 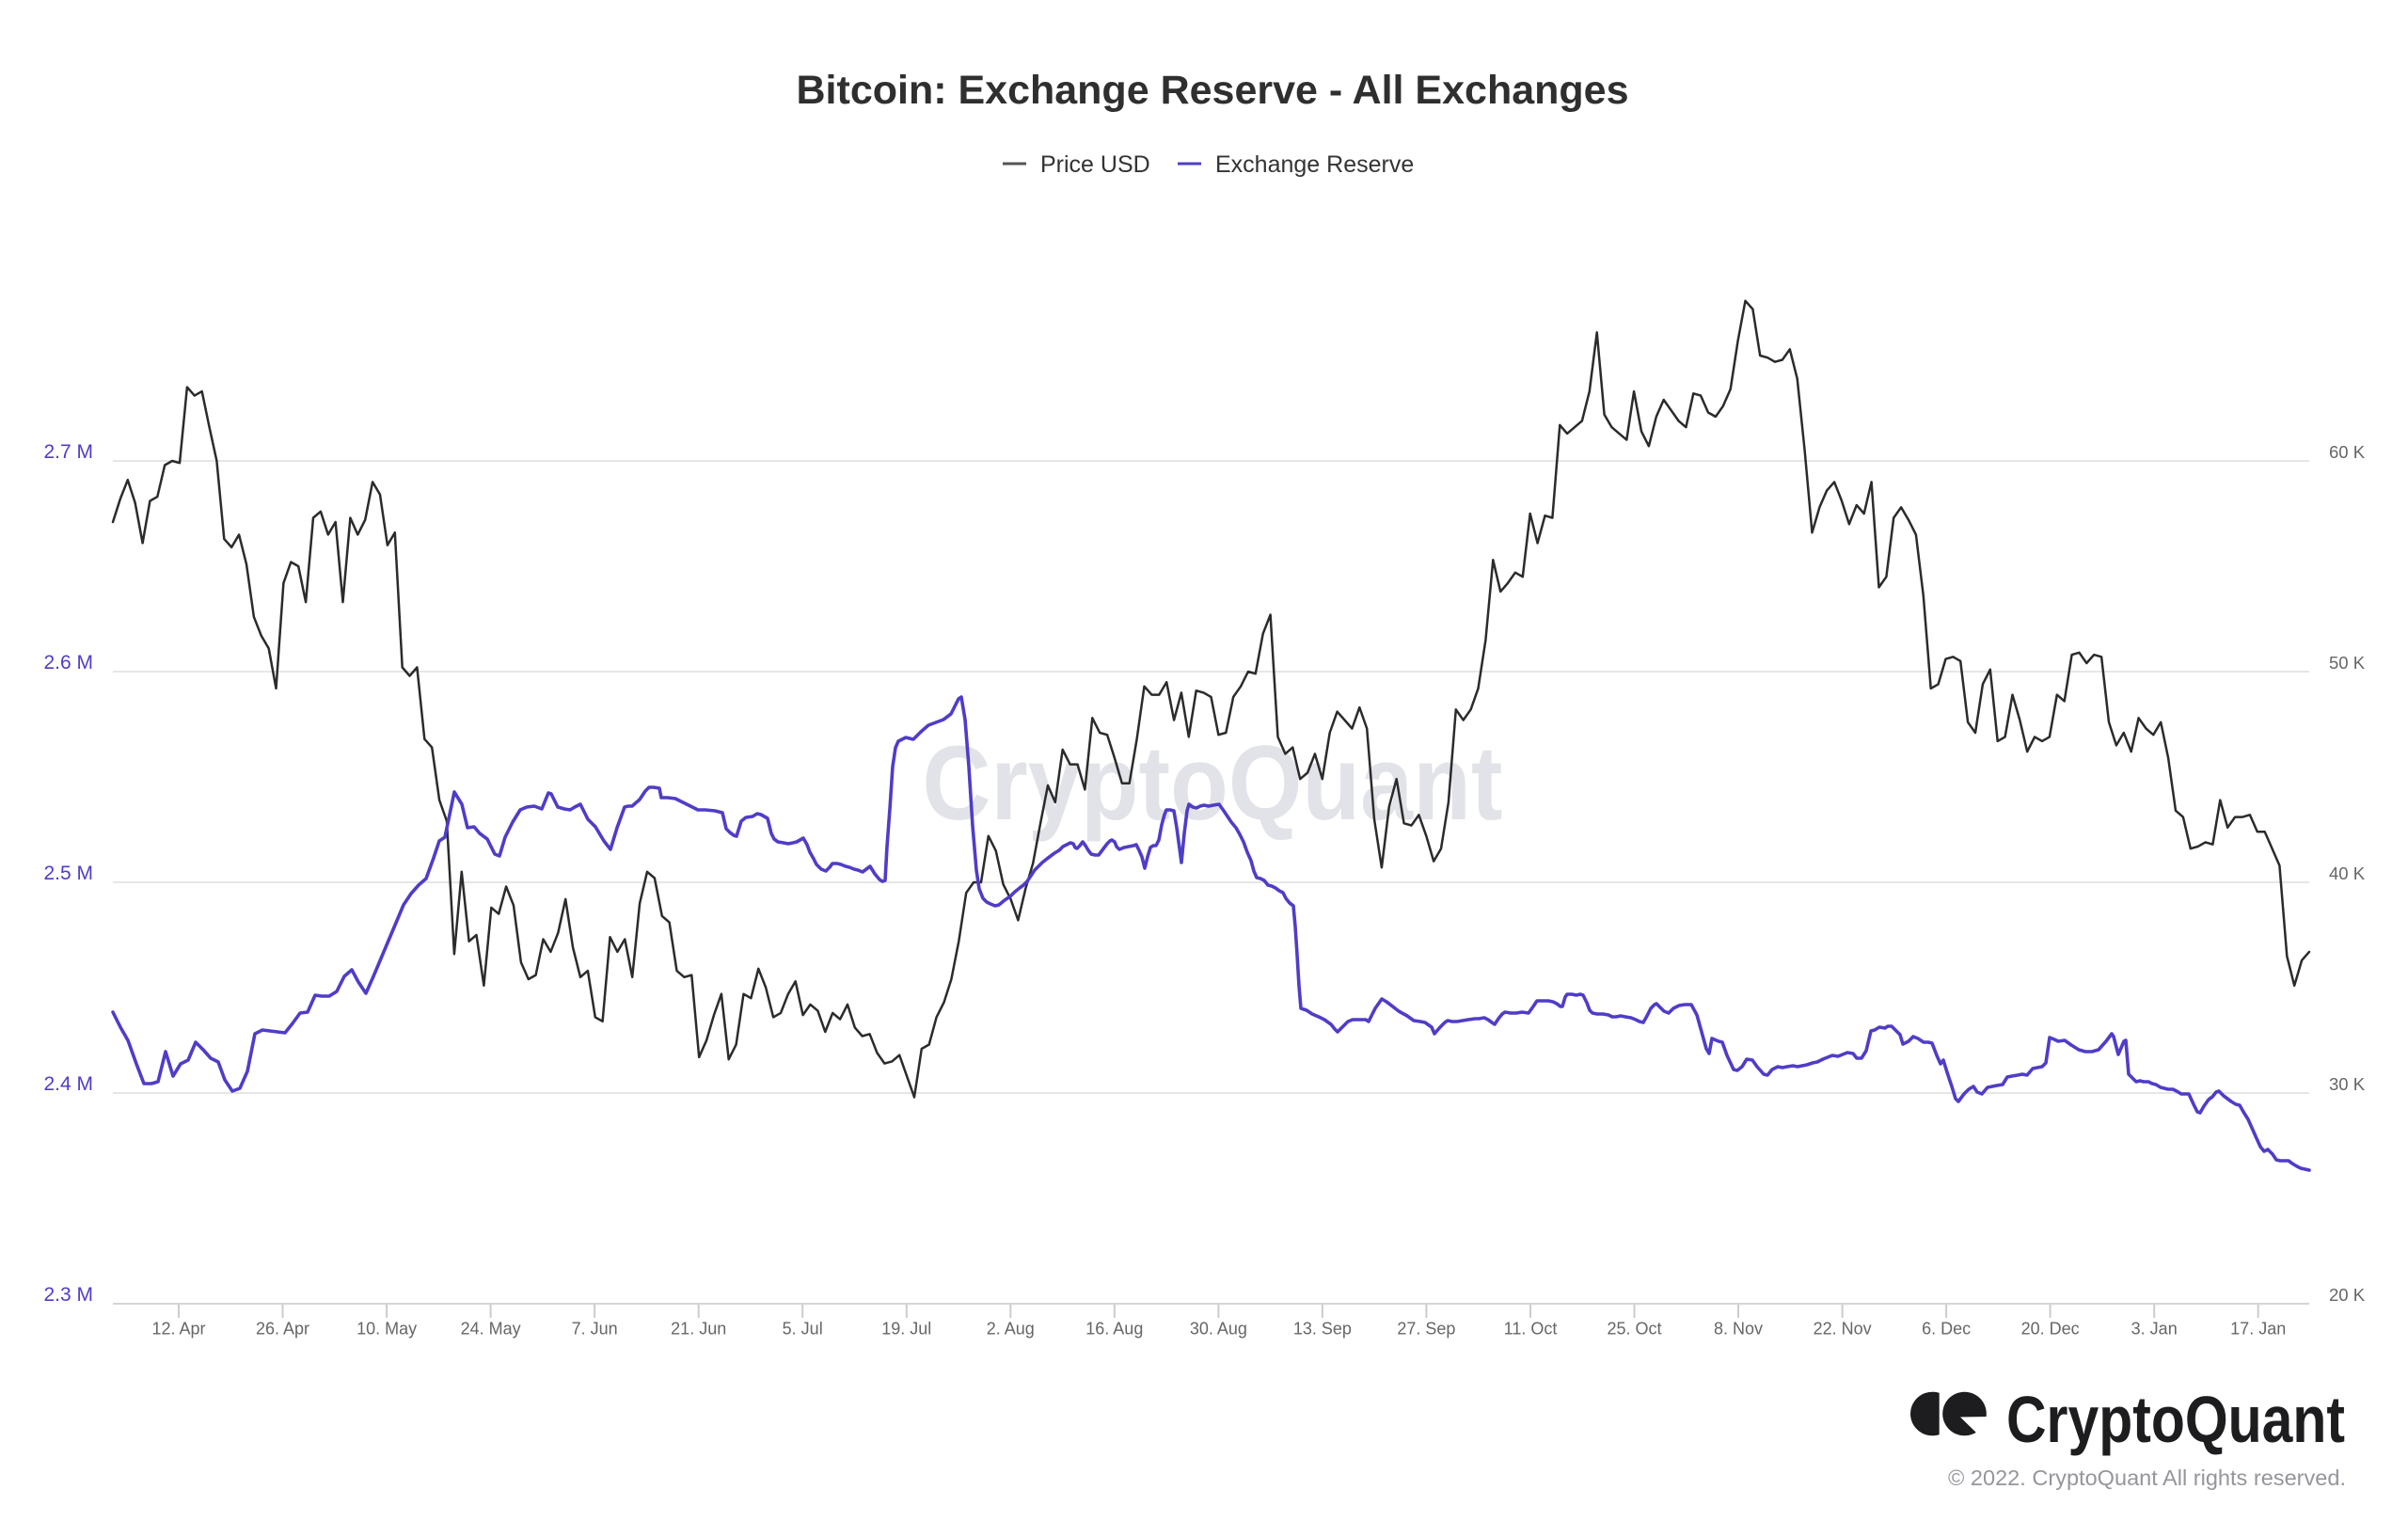 I want to click on svg-text: 30 K, so click(x=2347, y=1084).